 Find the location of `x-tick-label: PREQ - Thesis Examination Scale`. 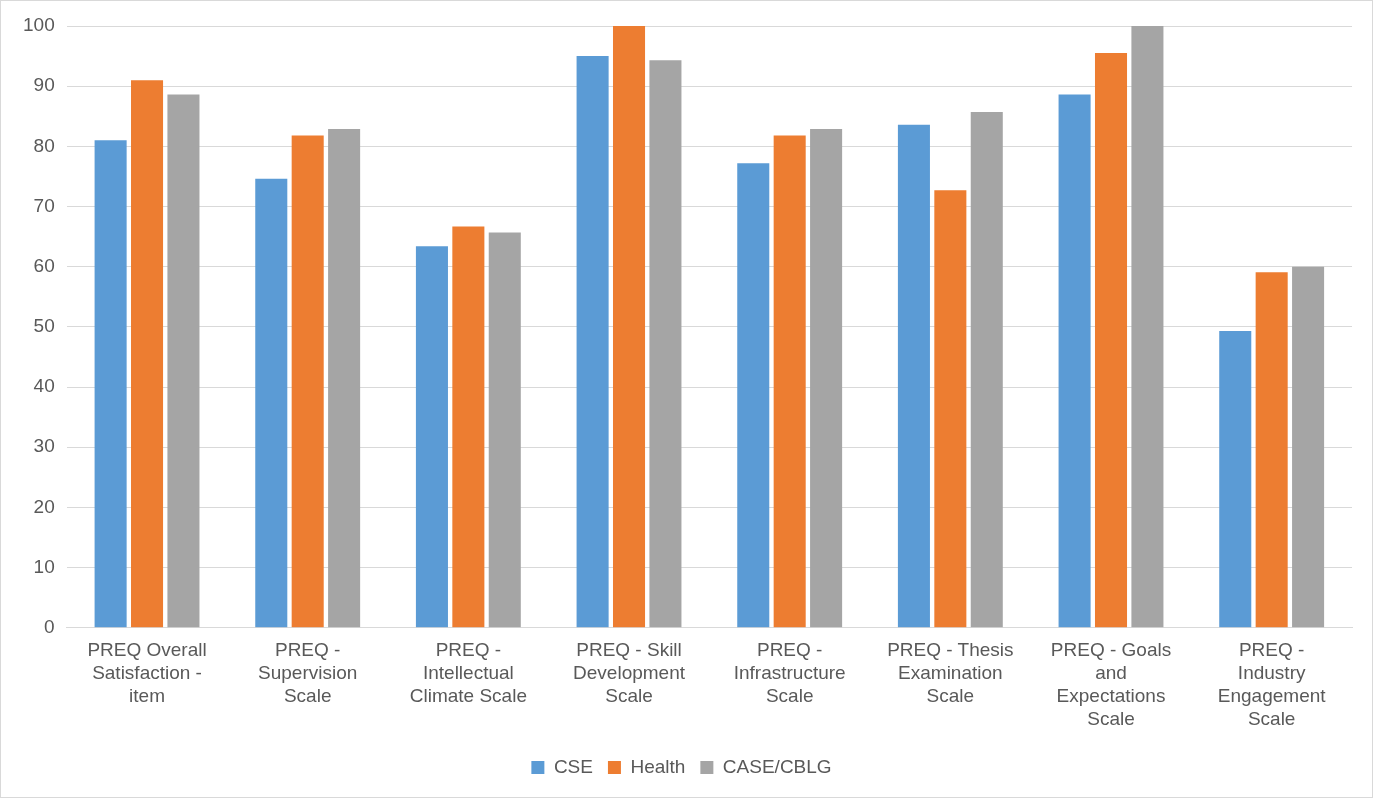

x-tick-label: PREQ - Thesis Examination Scale is located at coordinates (950, 673).